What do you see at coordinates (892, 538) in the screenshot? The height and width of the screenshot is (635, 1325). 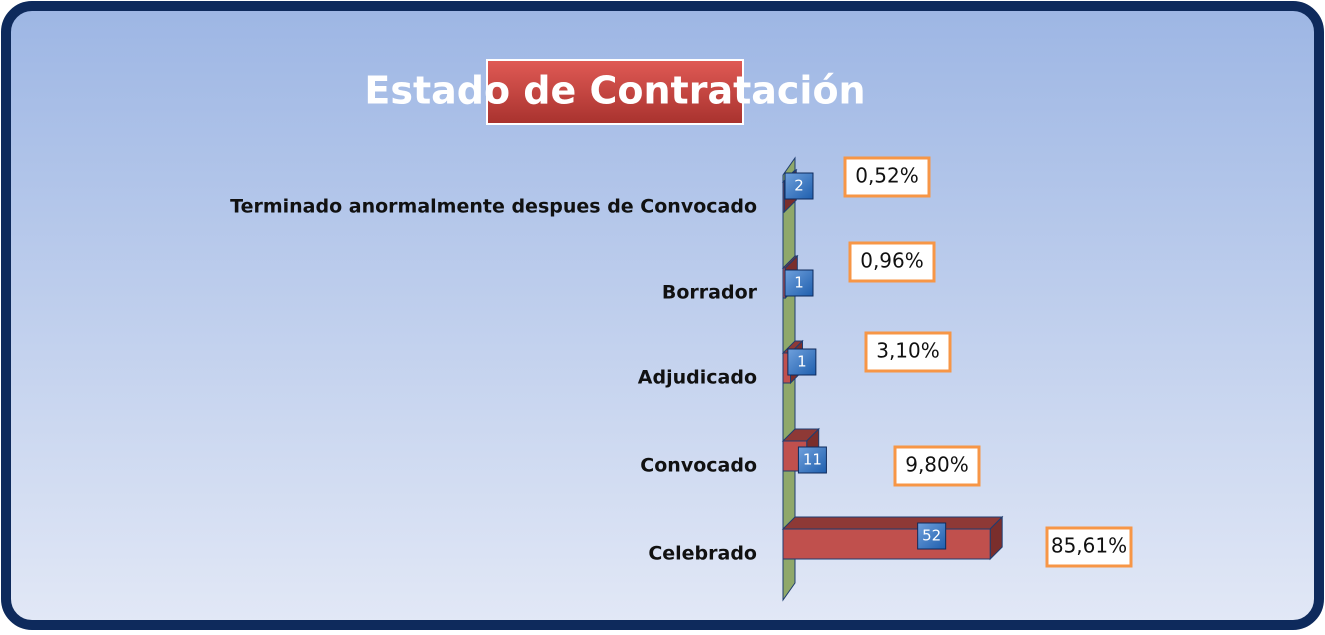 I see `bar` at bounding box center [892, 538].